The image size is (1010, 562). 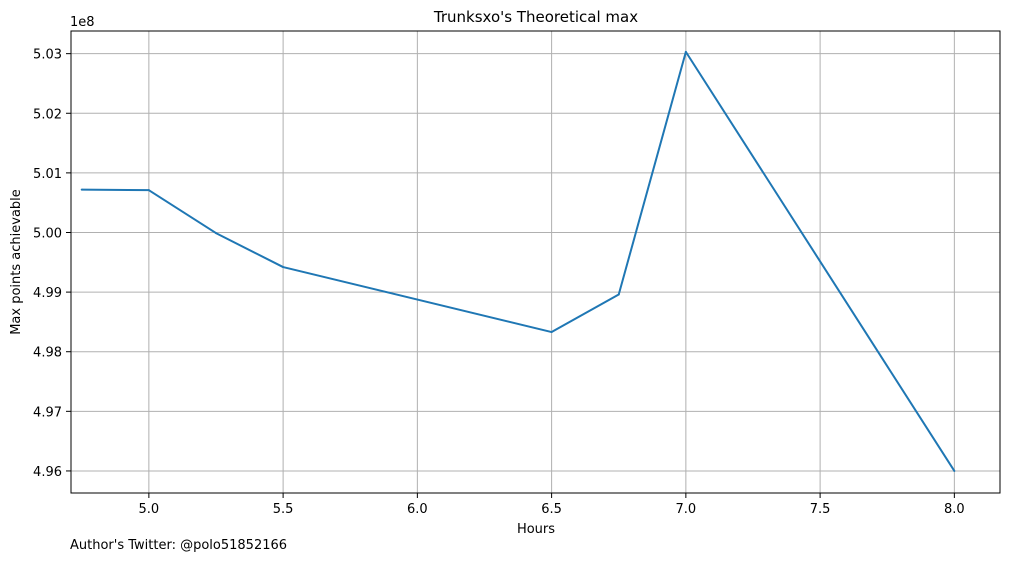 I want to click on y-tick-label-5: 5.01, so click(x=47, y=174).